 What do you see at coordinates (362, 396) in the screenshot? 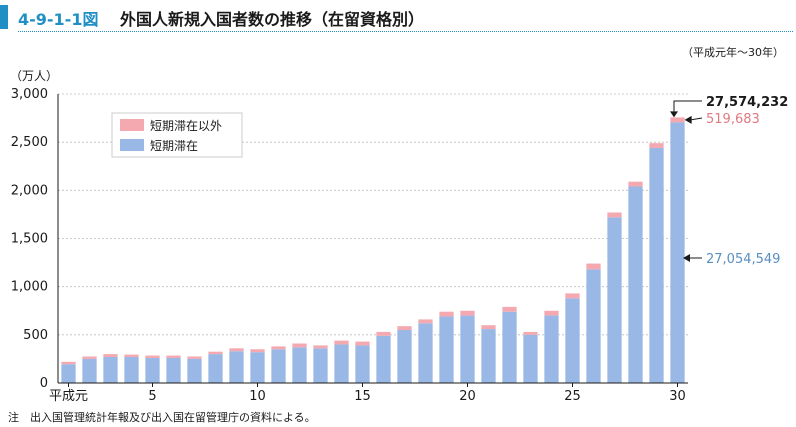
I see `x-tick-label: 15` at bounding box center [362, 396].